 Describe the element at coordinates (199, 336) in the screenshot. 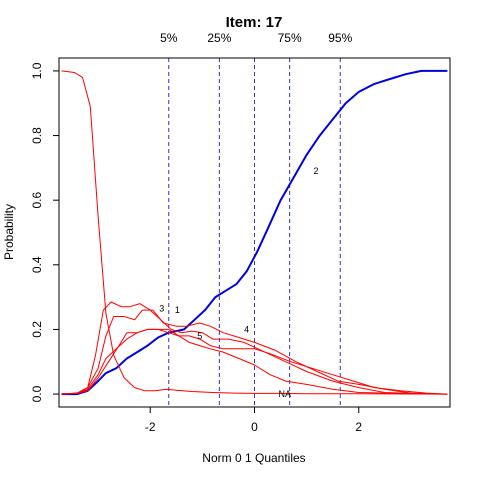

I see `series-label-5: 5` at that location.